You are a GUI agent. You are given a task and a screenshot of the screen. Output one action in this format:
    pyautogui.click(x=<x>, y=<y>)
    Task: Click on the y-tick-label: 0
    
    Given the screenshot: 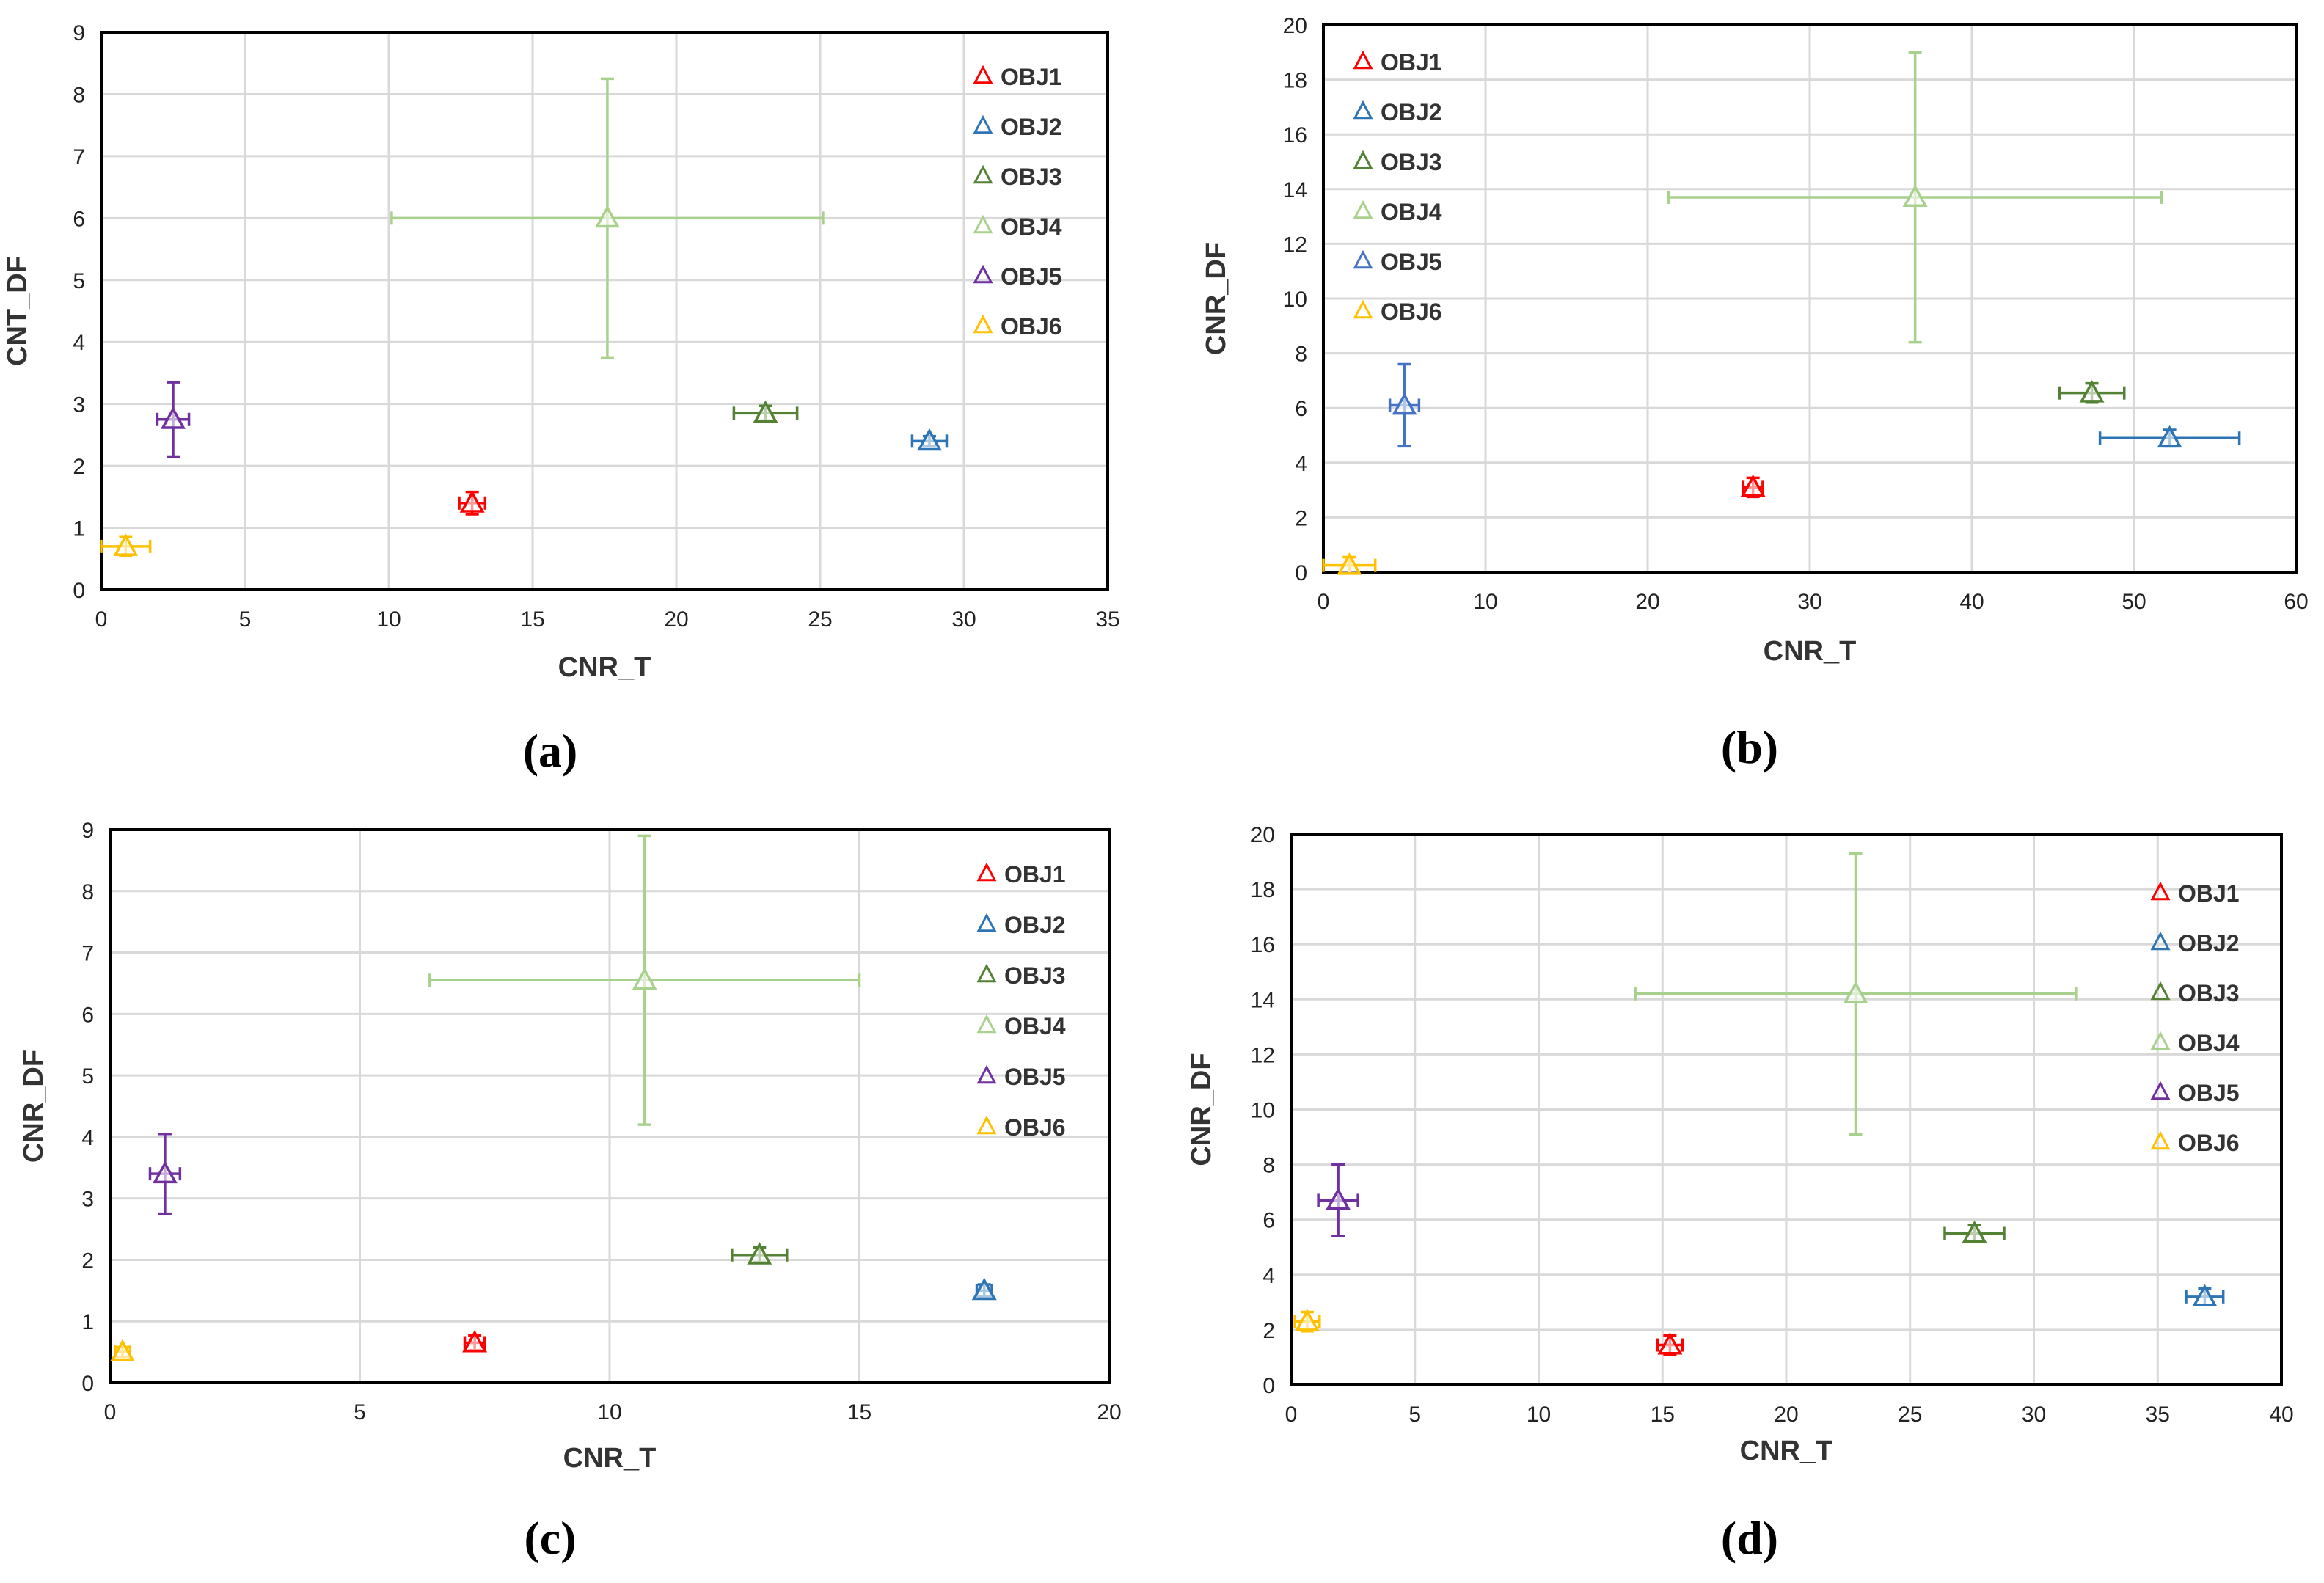 What is the action you would take?
    pyautogui.click(x=1301, y=573)
    